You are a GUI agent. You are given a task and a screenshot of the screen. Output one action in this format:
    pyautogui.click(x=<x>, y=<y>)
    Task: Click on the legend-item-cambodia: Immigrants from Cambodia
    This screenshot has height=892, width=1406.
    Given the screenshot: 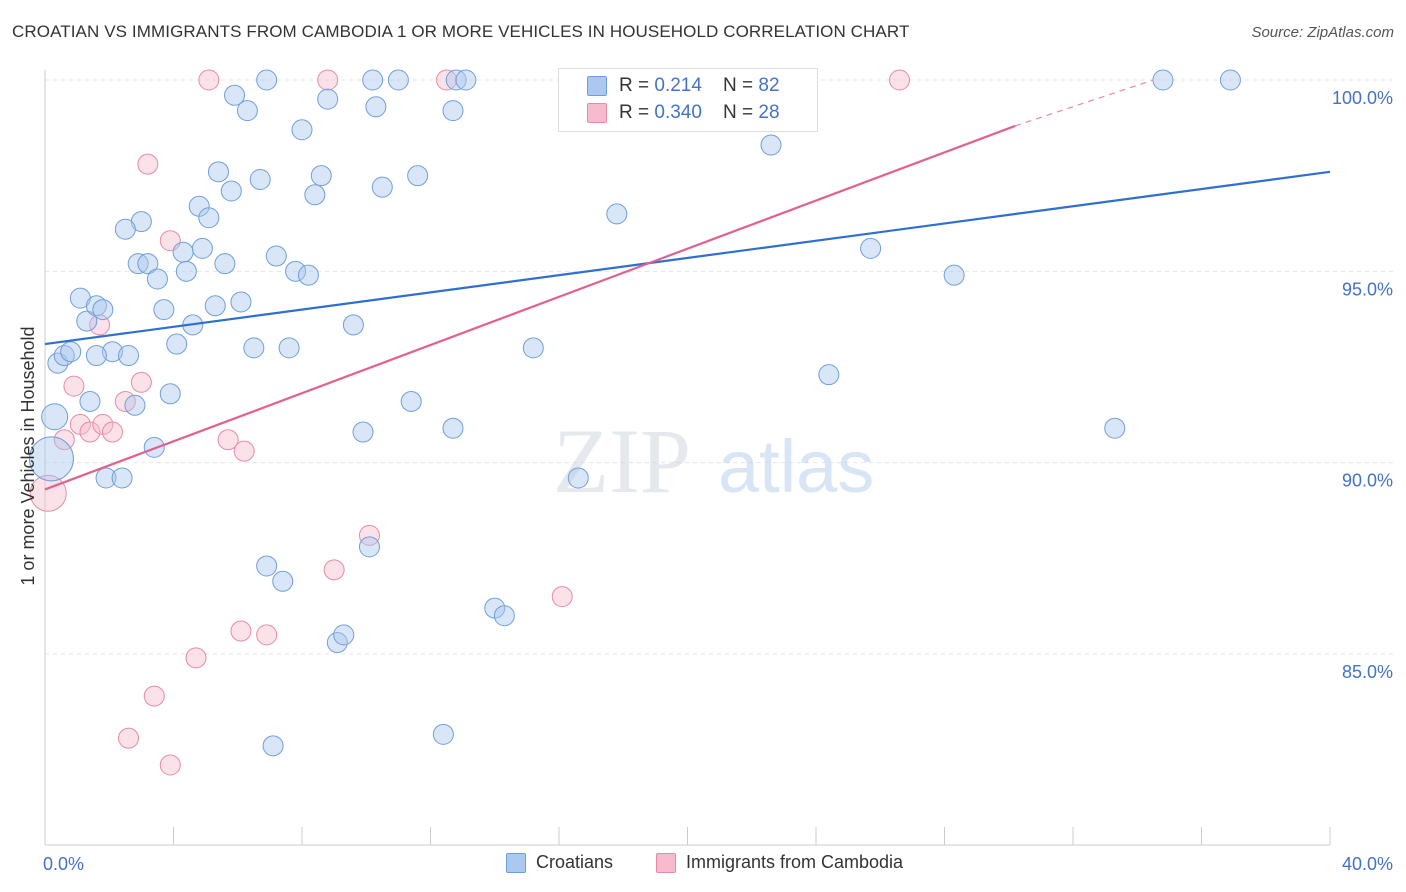 What is the action you would take?
    pyautogui.click(x=779, y=862)
    